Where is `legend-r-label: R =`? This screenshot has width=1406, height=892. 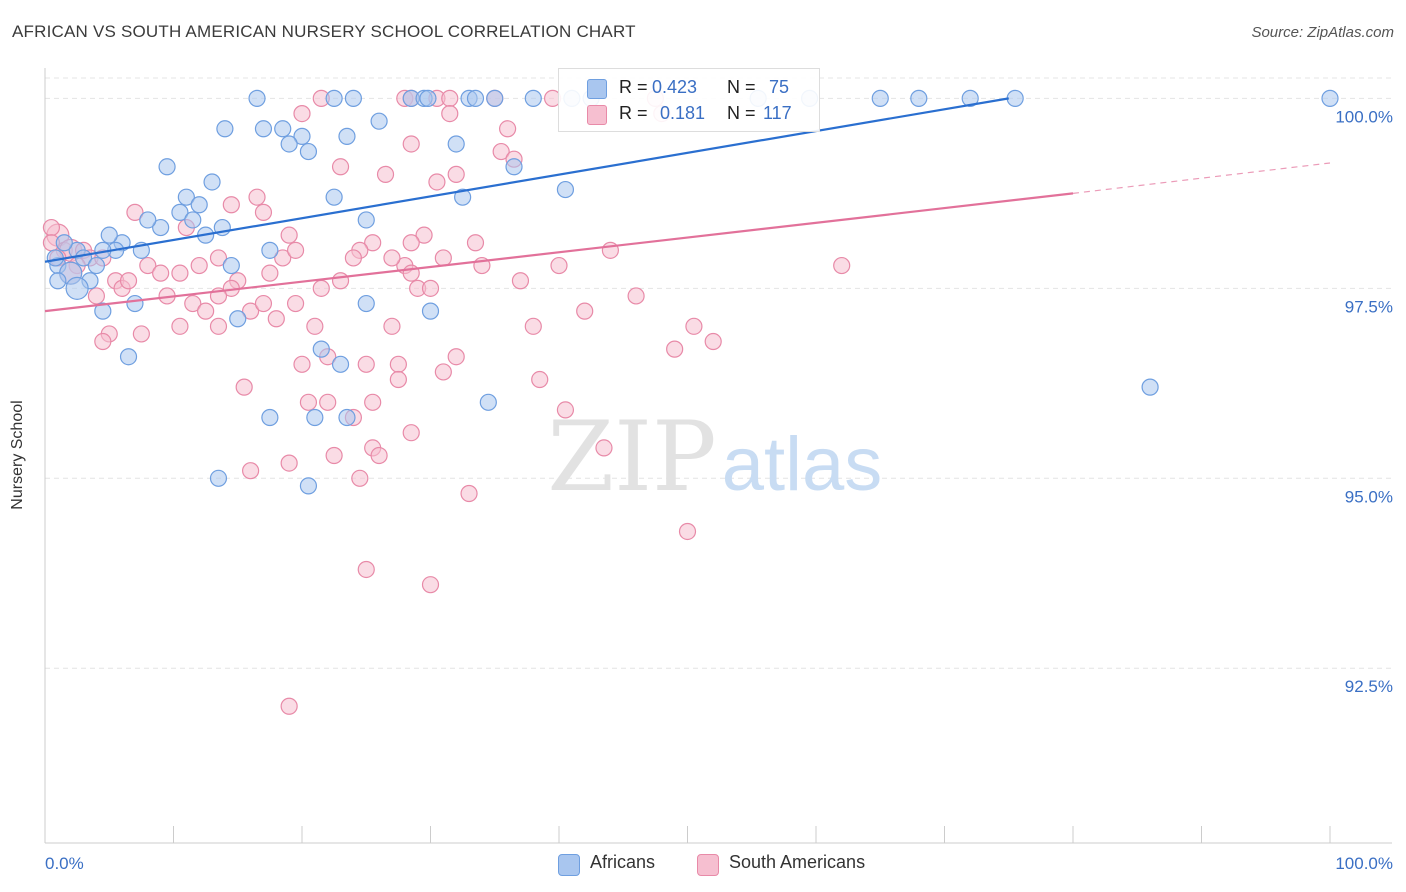
legend-r-label: R = is located at coordinates (633, 113).